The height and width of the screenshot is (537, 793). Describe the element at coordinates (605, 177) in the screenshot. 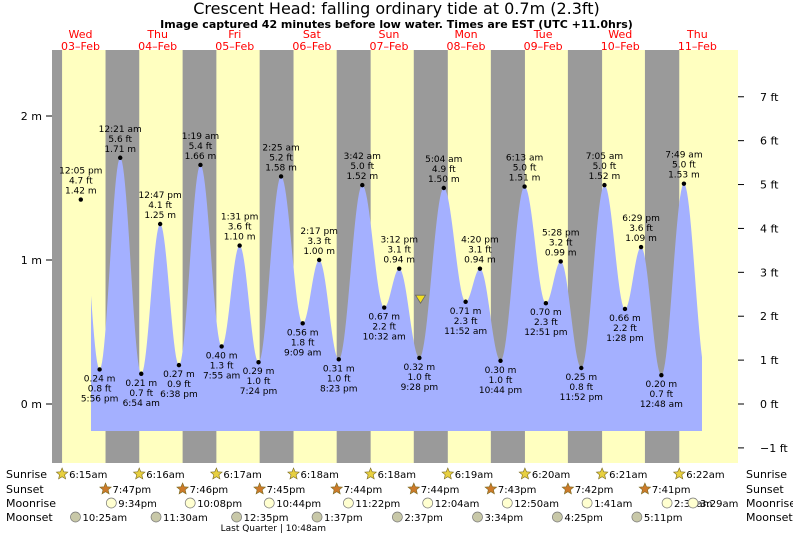

I see `tide-label: 1.52 m` at that location.